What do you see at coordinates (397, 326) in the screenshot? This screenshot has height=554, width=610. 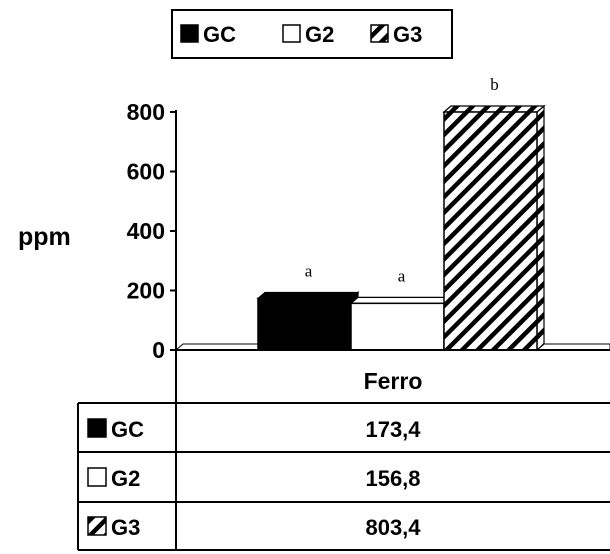 I see `bar-g2` at bounding box center [397, 326].